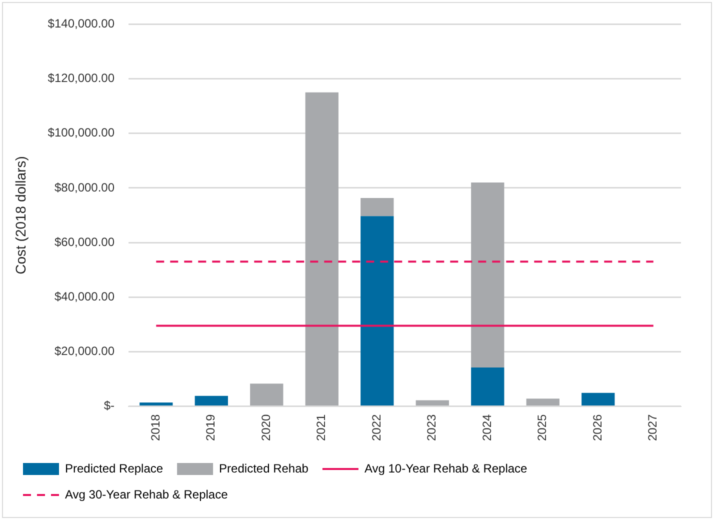  Describe the element at coordinates (146, 494) in the screenshot. I see `legend-label: Avg 30-Year Rehab & Replace` at that location.